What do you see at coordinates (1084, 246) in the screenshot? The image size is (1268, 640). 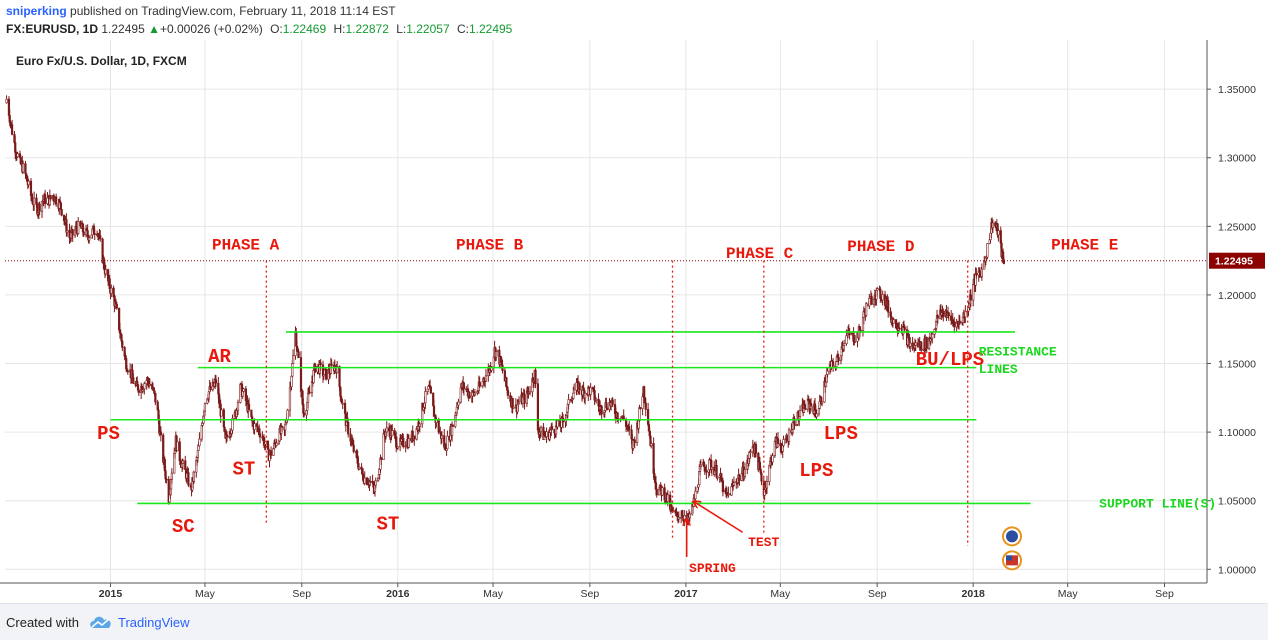 I see `annotation-label: PHASE E` at bounding box center [1084, 246].